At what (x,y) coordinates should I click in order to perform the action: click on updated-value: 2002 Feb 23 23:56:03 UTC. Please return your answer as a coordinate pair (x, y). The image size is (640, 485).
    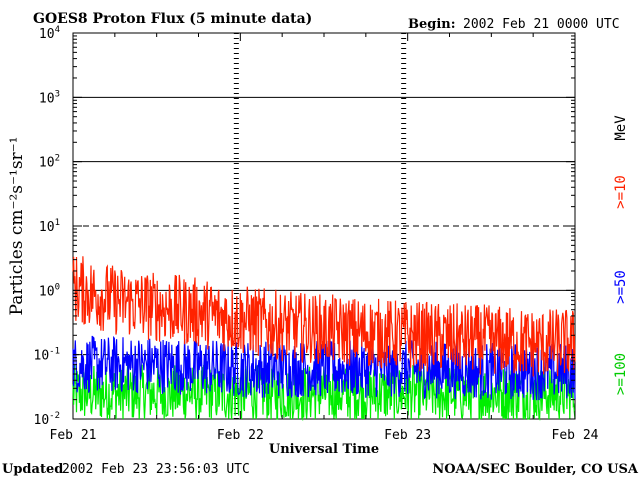
    Looking at the image, I should click on (156, 469).